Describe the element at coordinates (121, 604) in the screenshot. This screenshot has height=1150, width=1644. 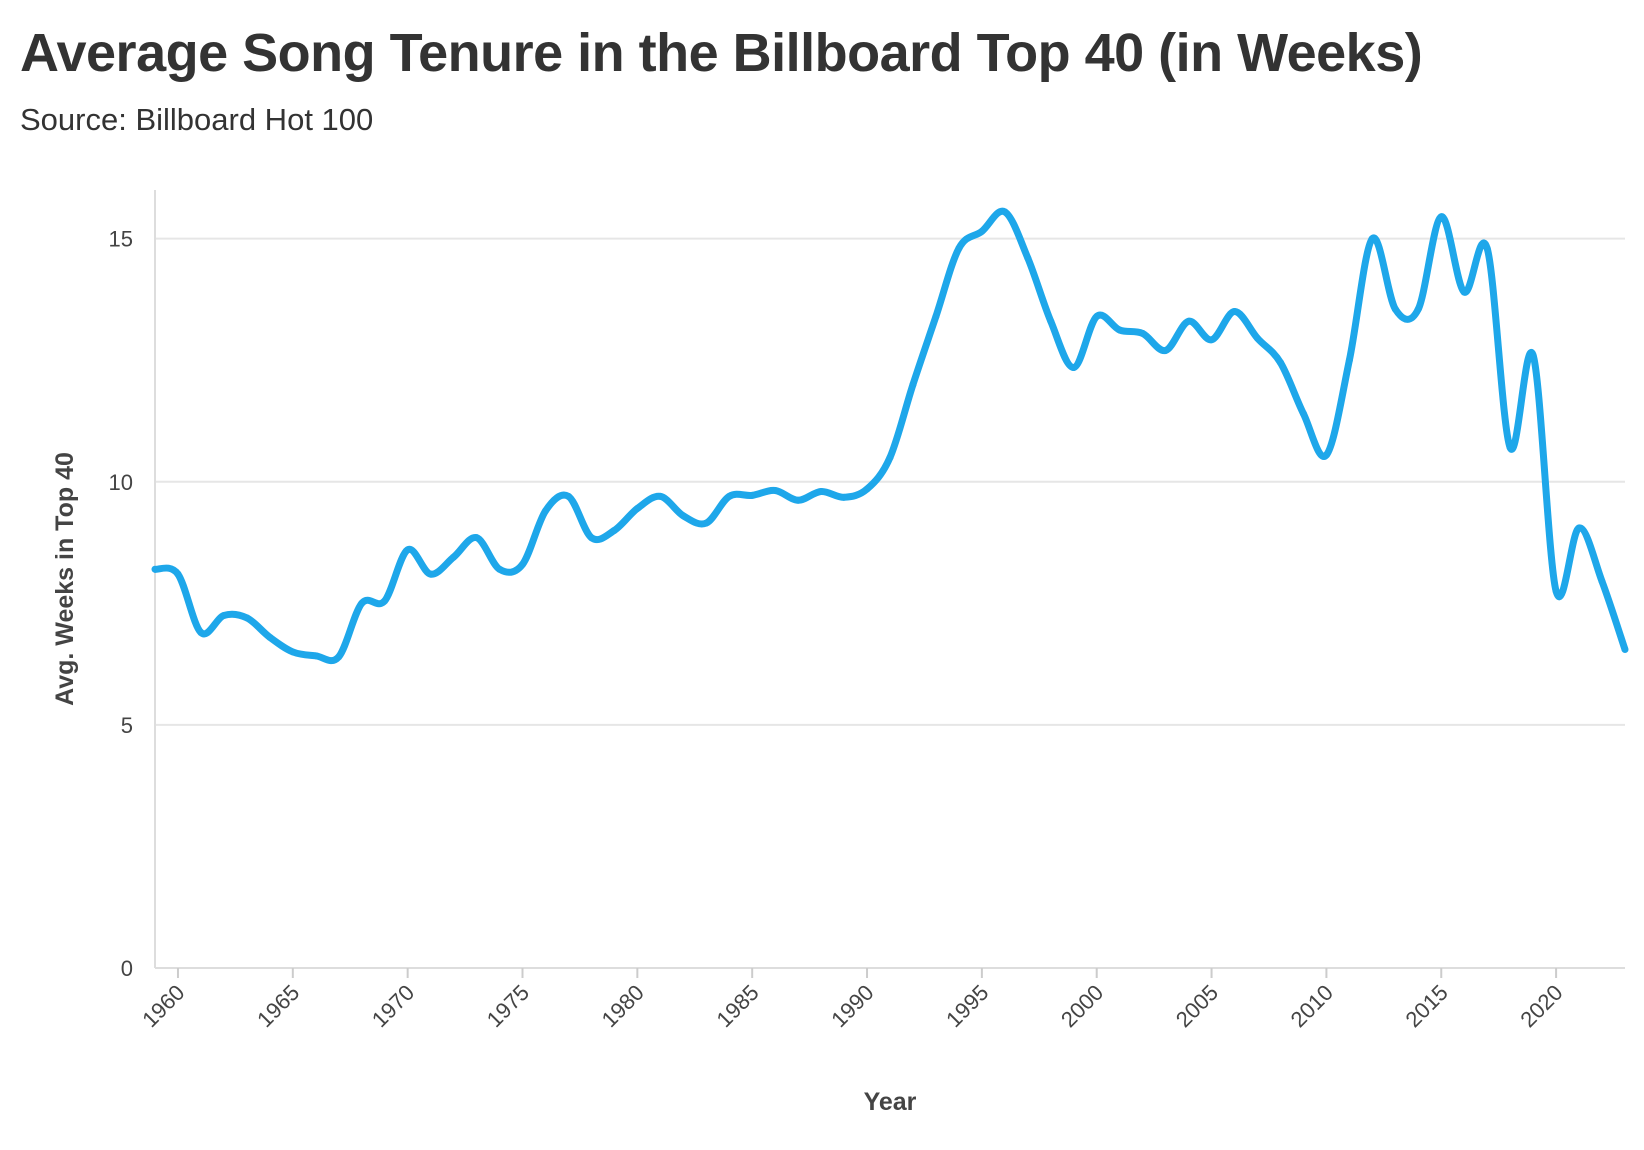
I see `y-axis-ticks: 0 5 10 15` at that location.